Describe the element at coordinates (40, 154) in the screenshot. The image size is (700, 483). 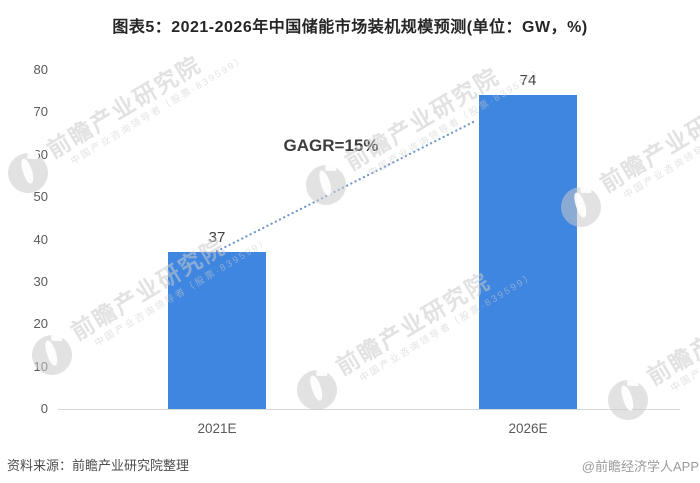
I see `y-tick-label: 60` at that location.